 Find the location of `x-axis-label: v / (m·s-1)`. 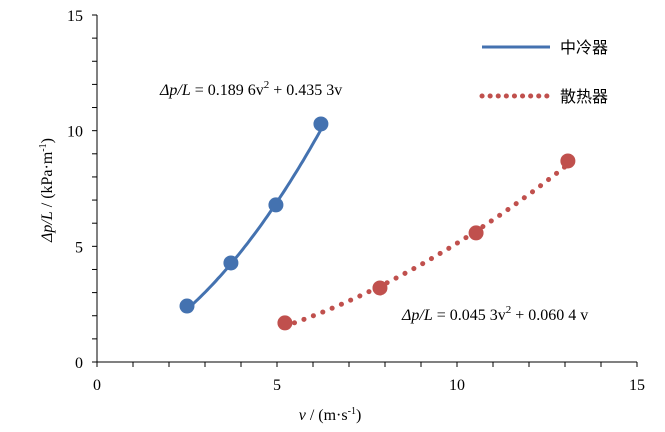

x-axis-label: v / (m·s-1) is located at coordinates (330, 415).